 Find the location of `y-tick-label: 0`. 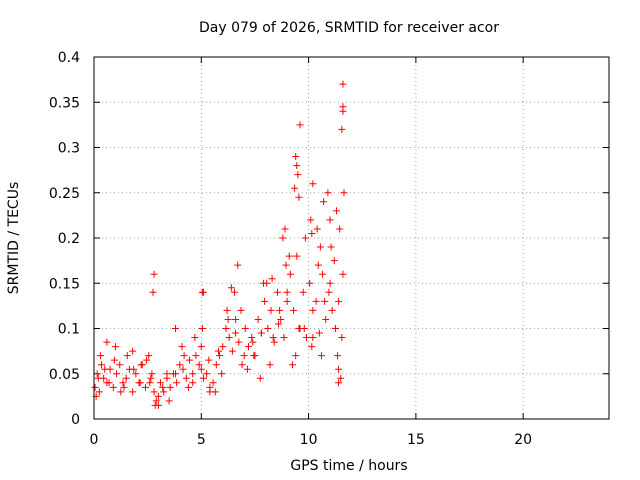

y-tick-label: 0 is located at coordinates (75, 420).